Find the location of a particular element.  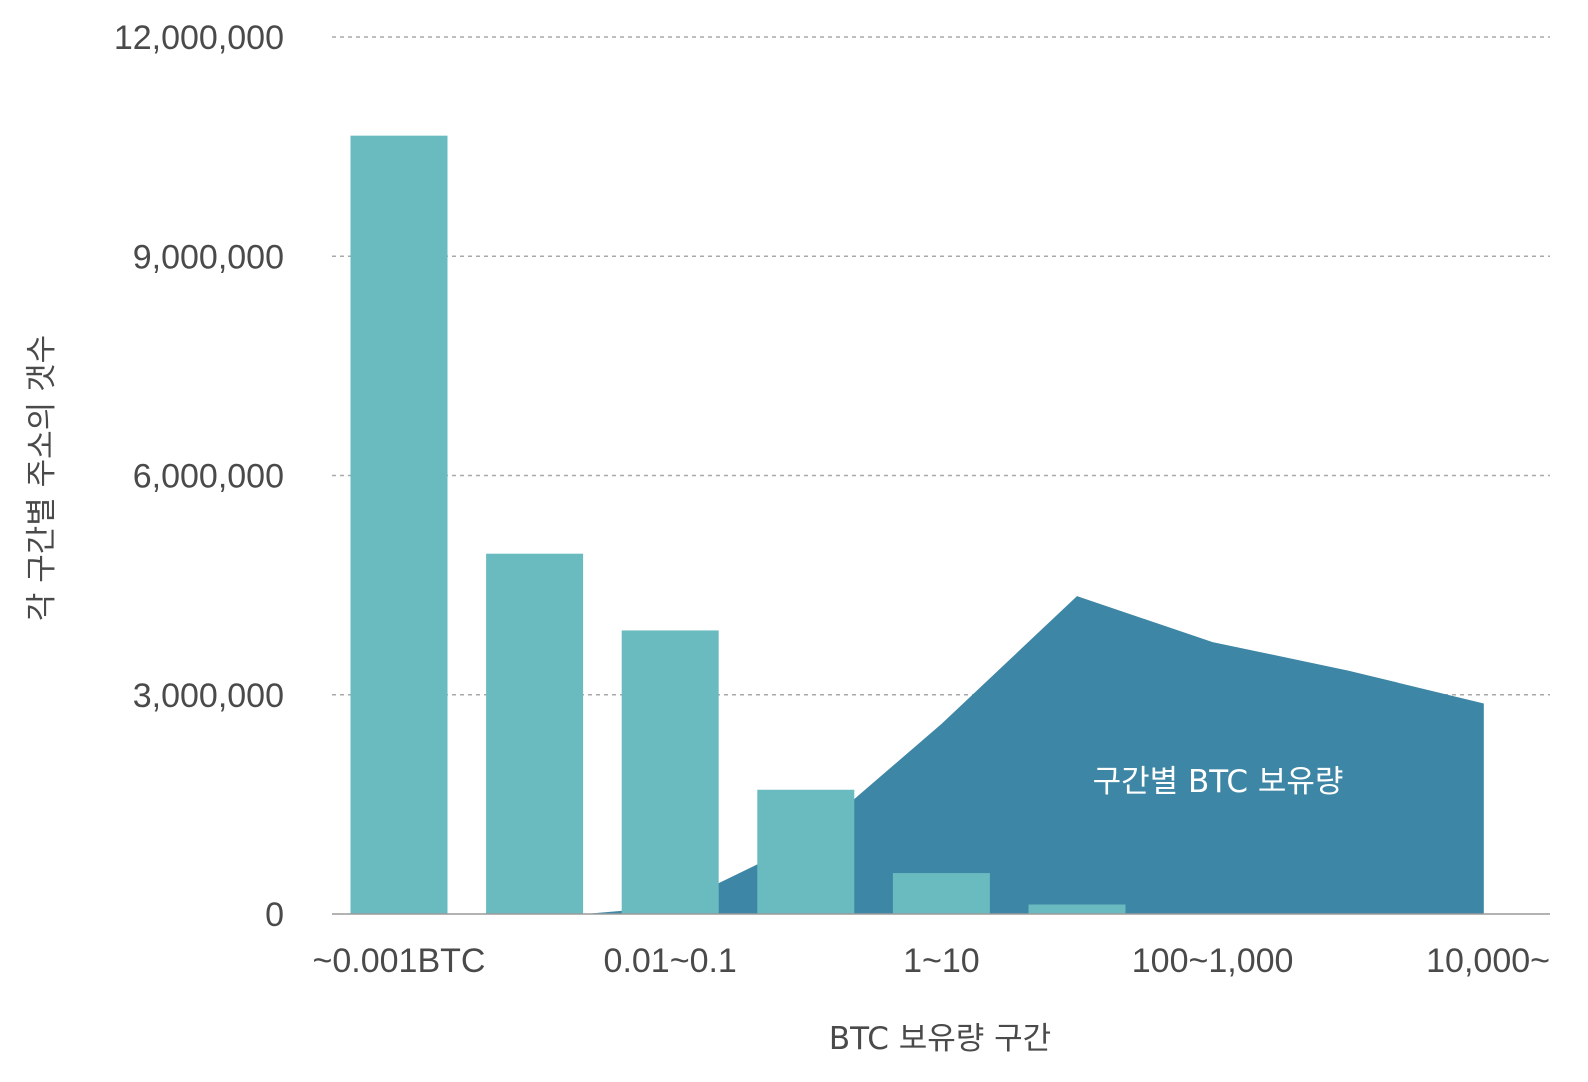

y-axis-title: 각 구간별 주소의 갯수 is located at coordinates (42, 478).